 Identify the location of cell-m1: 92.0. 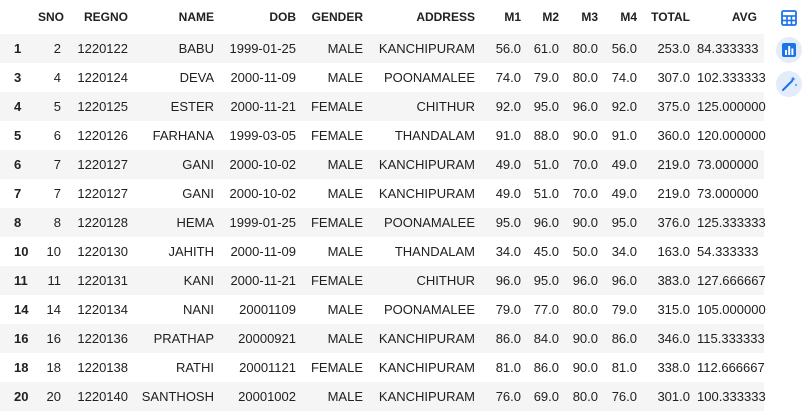
(505, 106).